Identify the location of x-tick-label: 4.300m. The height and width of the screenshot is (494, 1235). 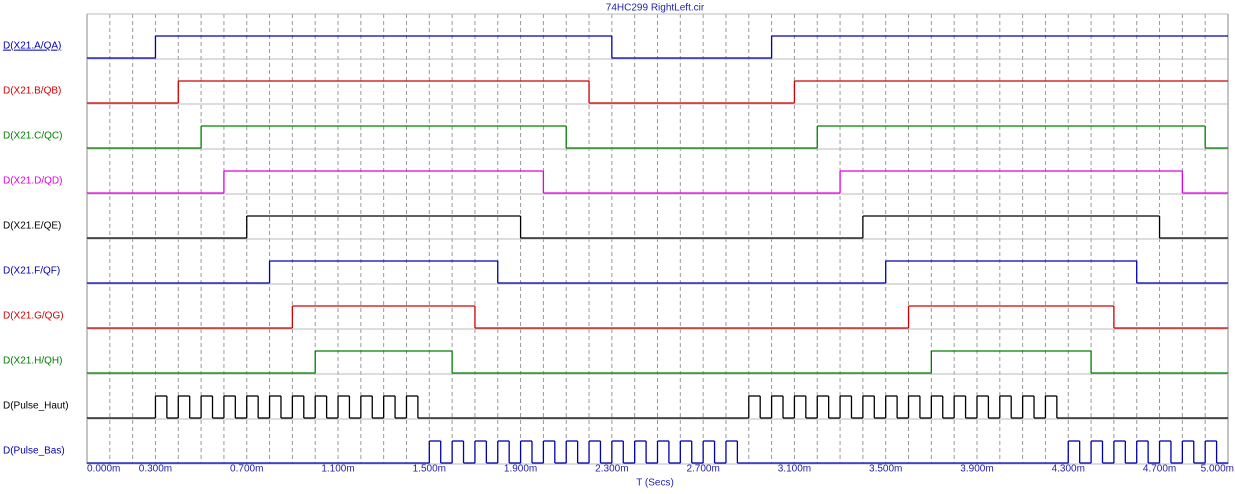
(1068, 469).